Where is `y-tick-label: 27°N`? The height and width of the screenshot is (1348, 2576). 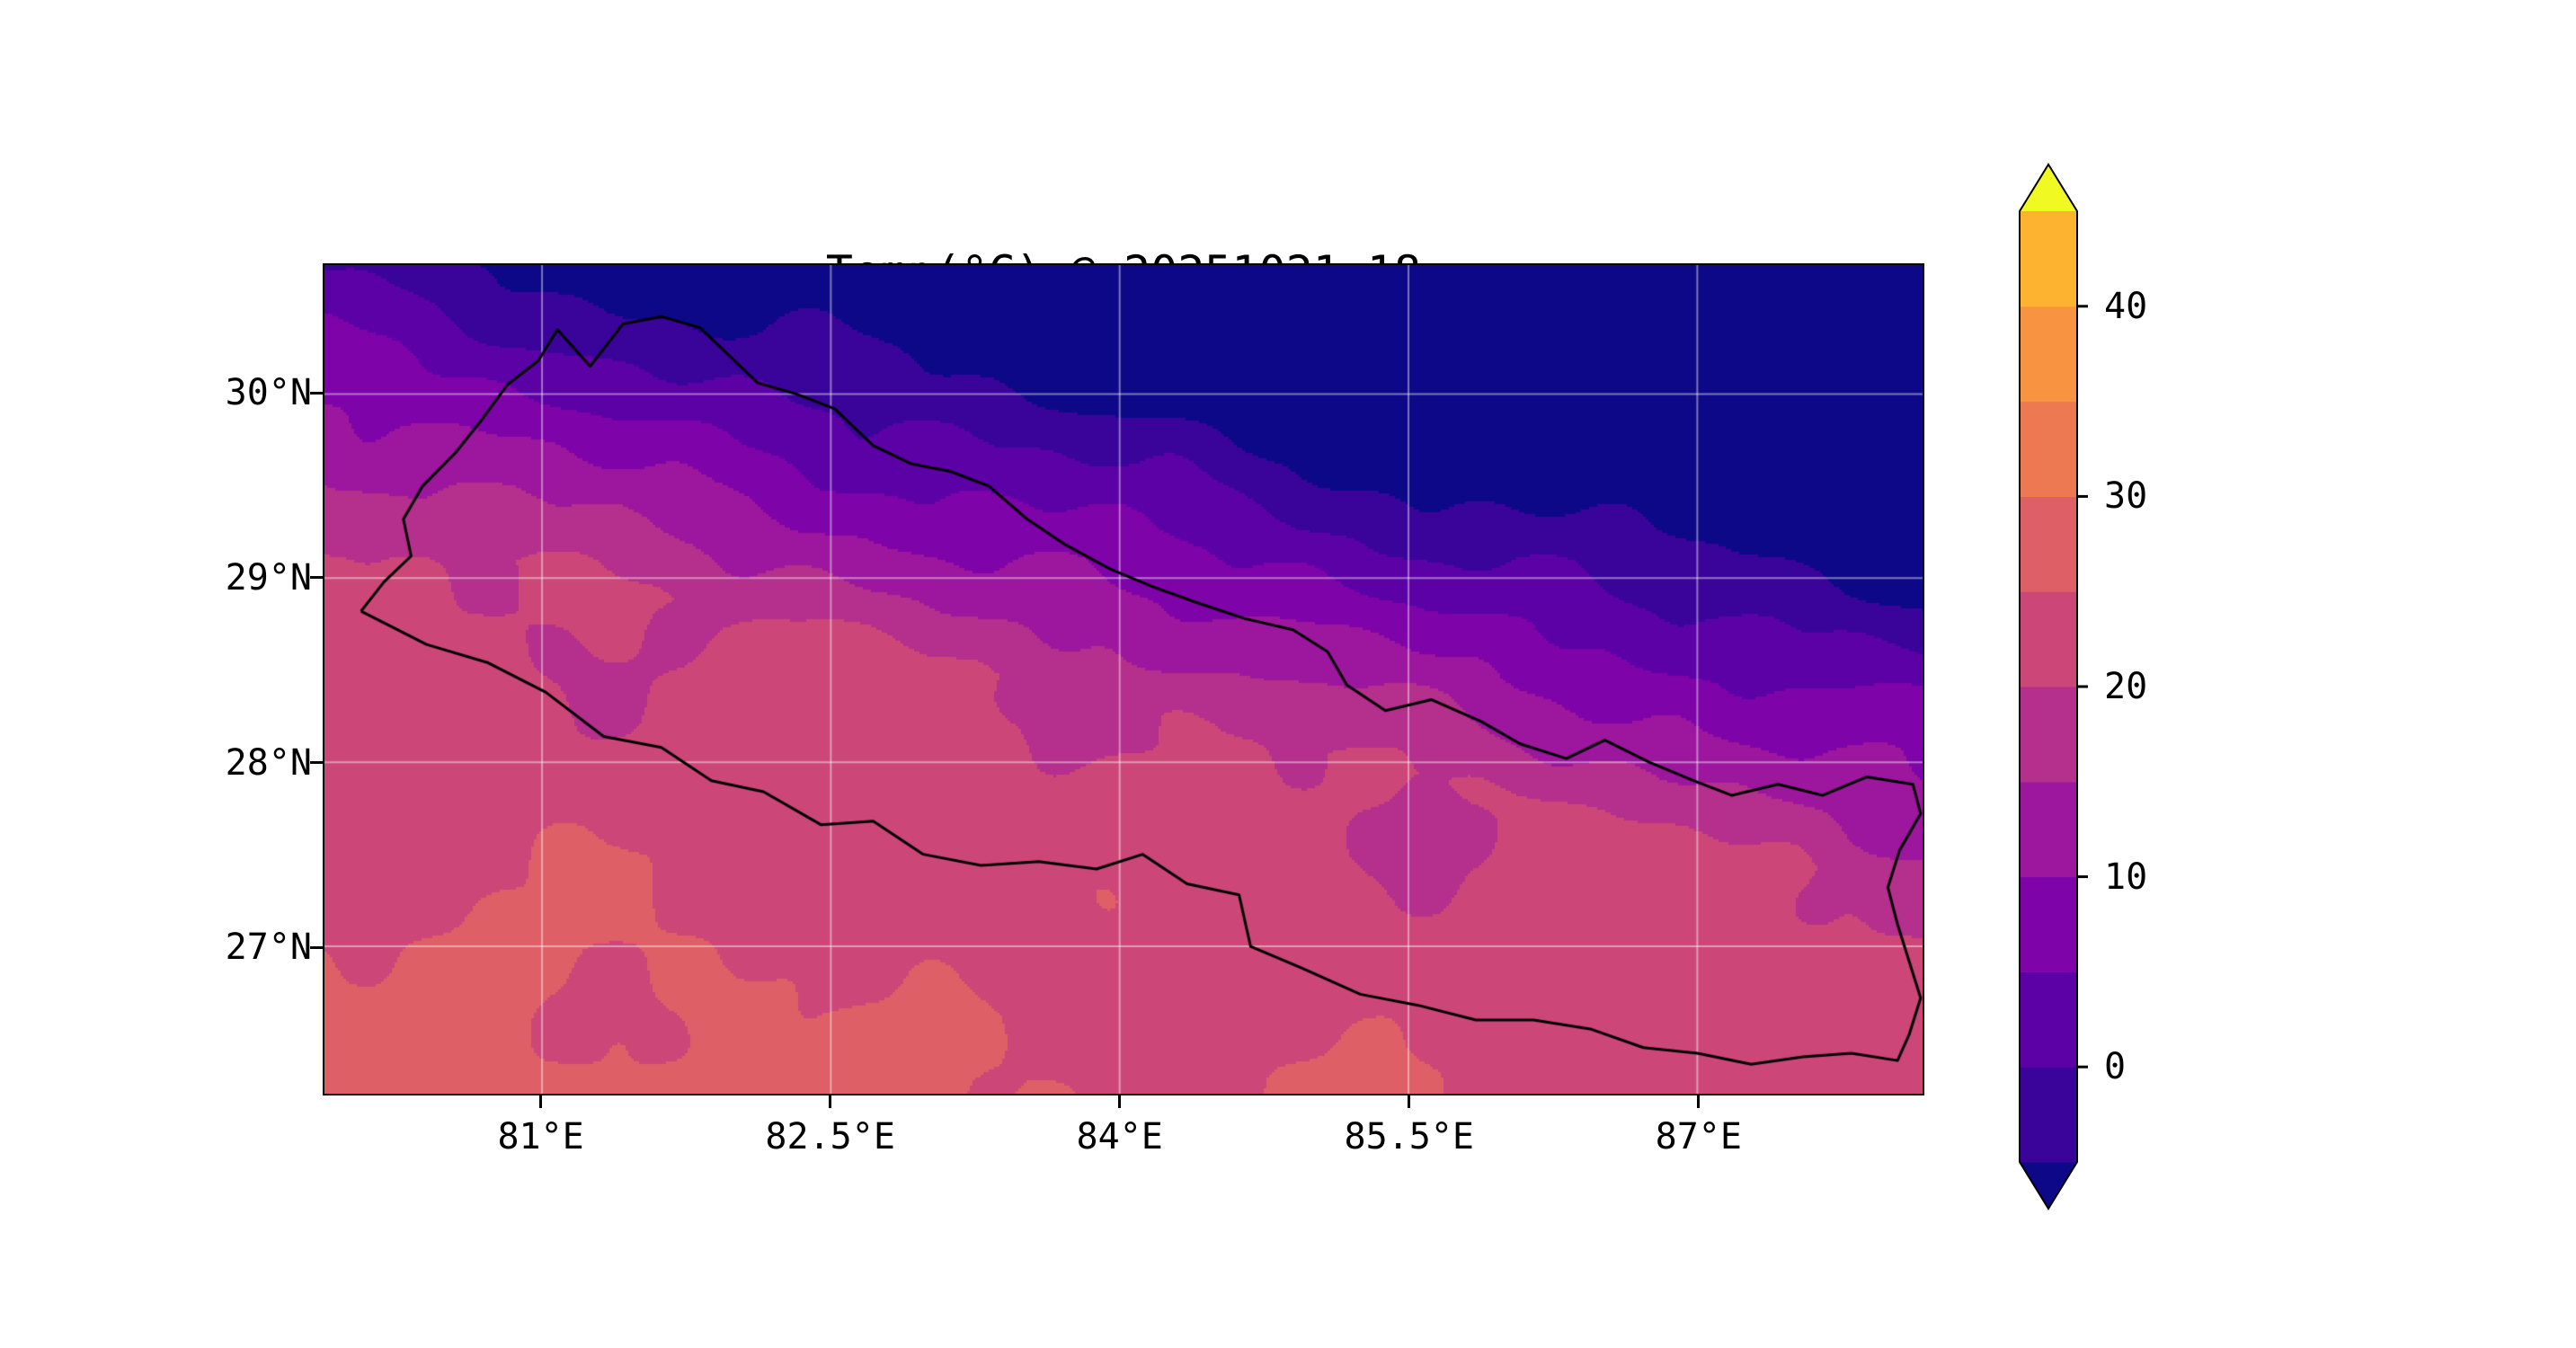 y-tick-label: 27°N is located at coordinates (268, 948).